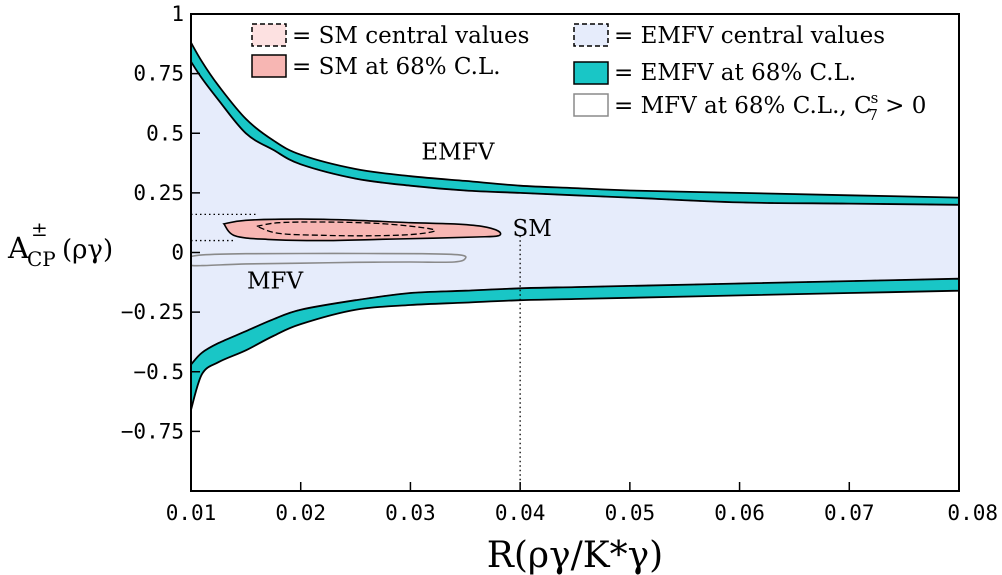 This screenshot has width=1002, height=575. What do you see at coordinates (158, 74) in the screenshot?
I see `y-tick-label: 0.75` at bounding box center [158, 74].